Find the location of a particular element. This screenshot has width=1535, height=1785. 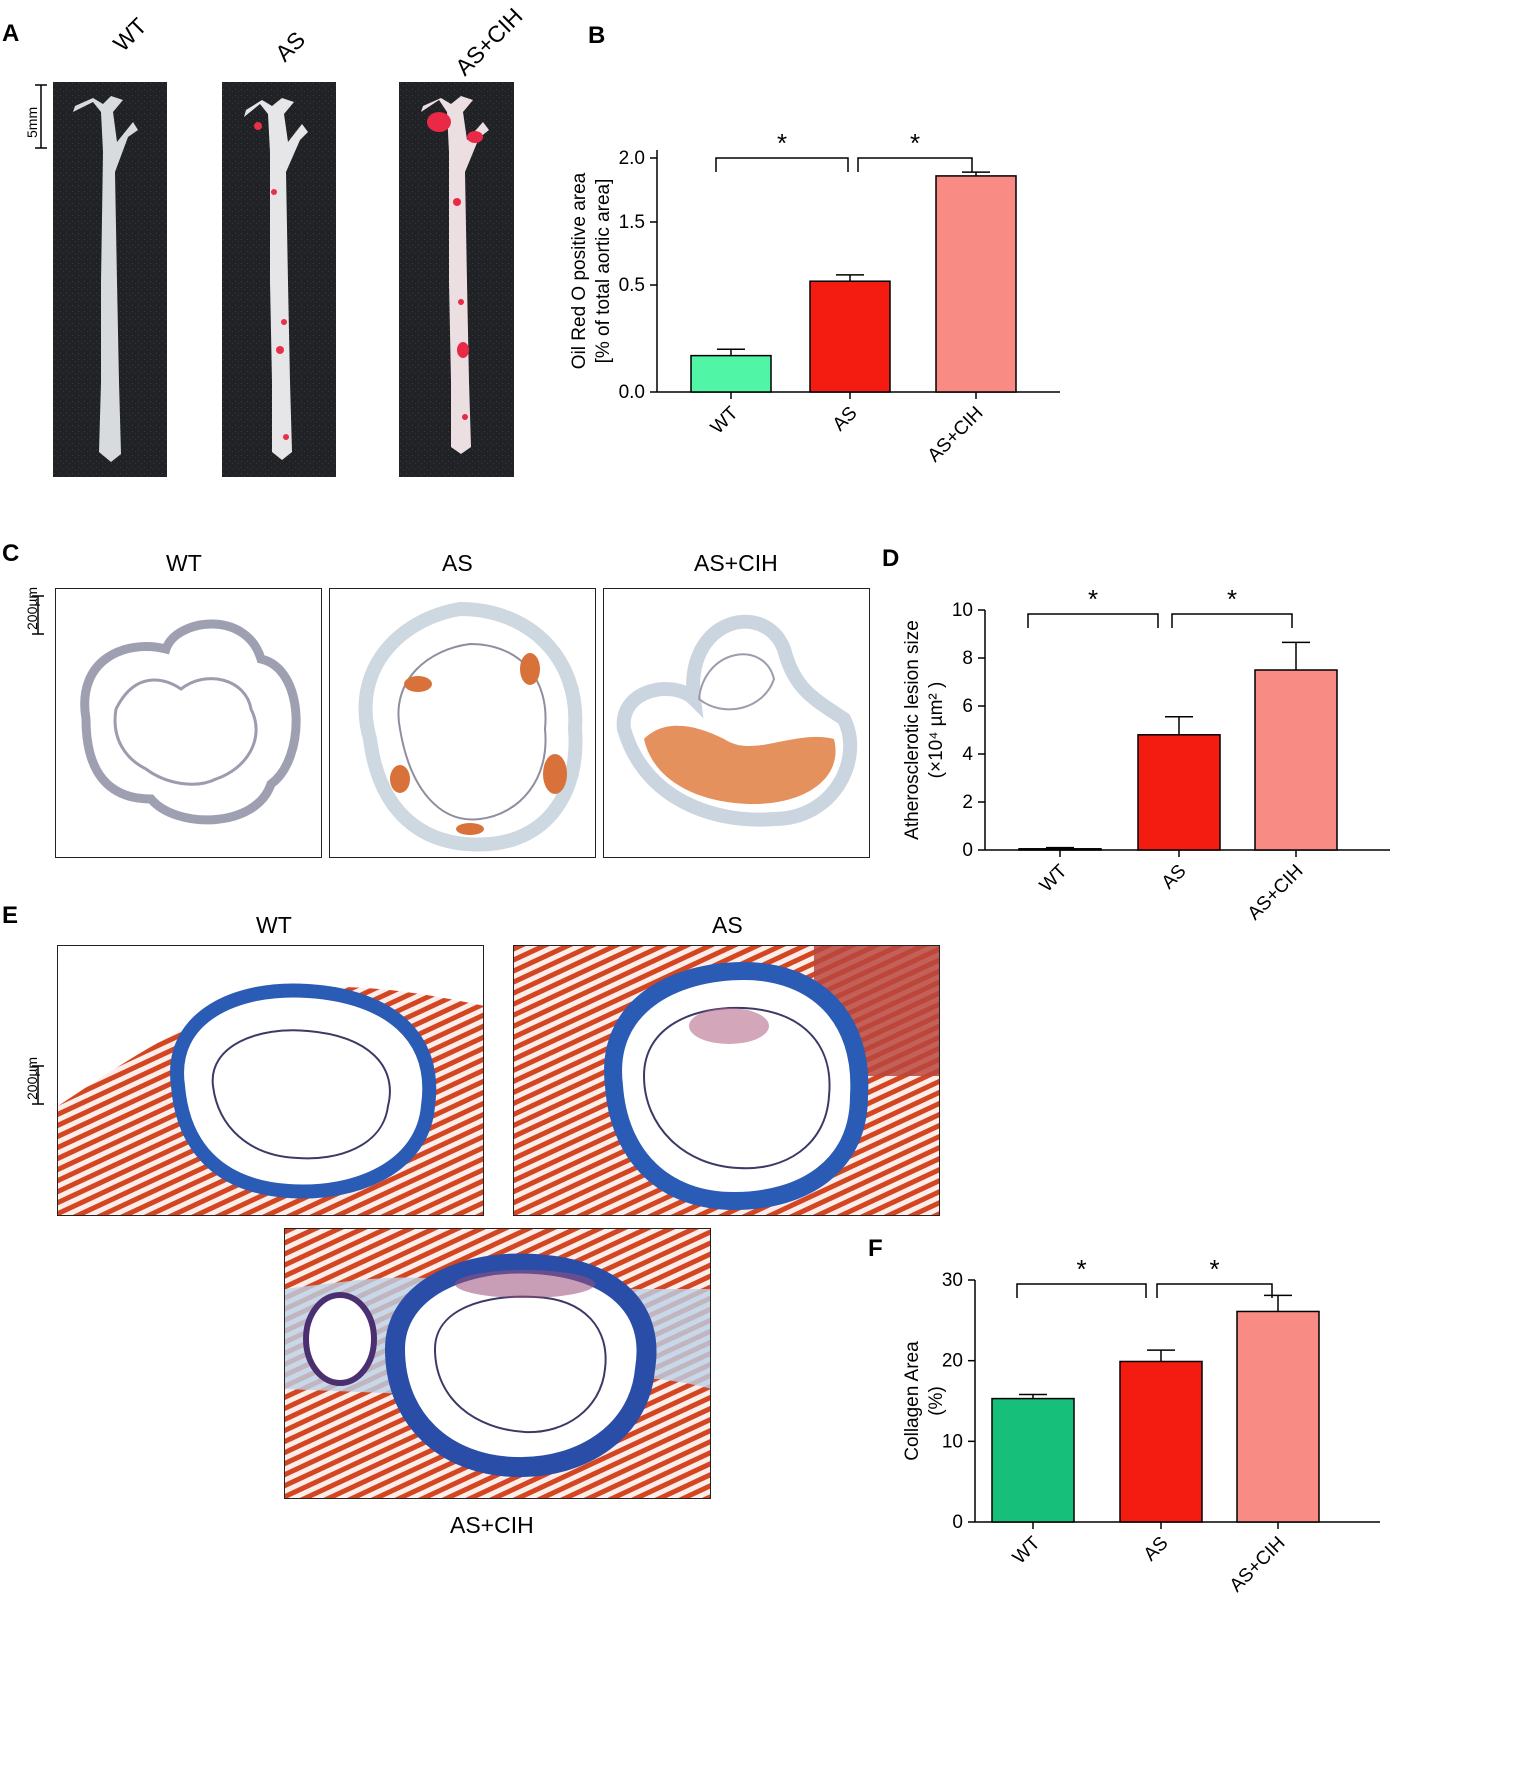

chart-f-x-tick-label: WT is located at coordinates (1027, 1550).